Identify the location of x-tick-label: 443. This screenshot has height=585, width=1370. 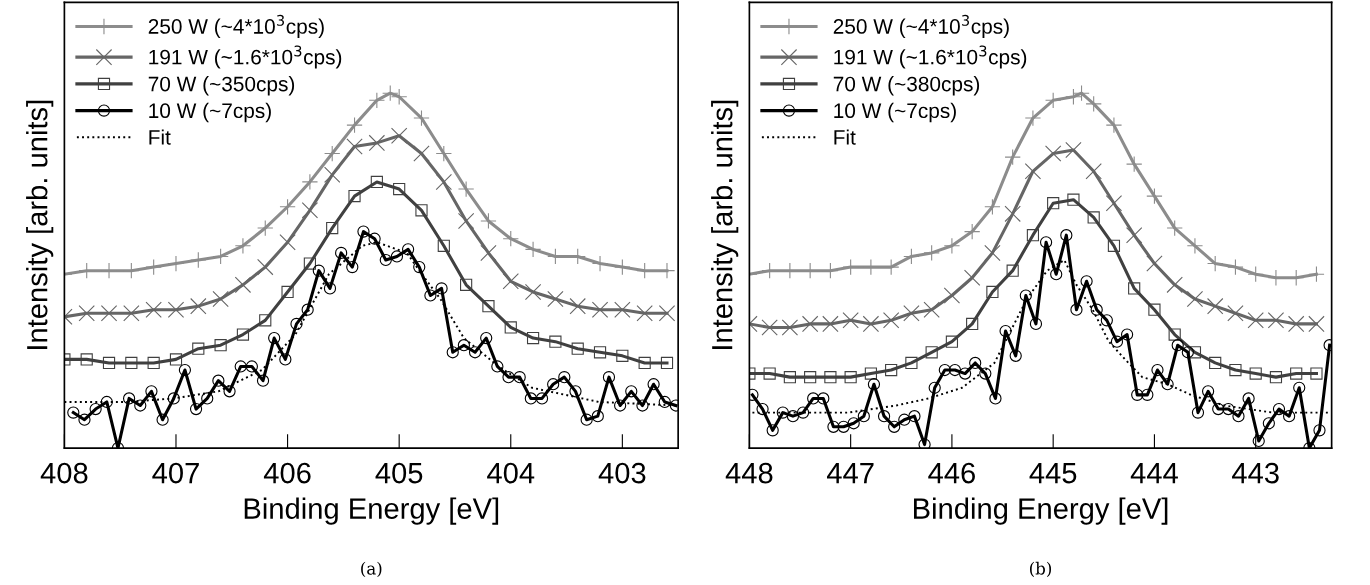
(1255, 473).